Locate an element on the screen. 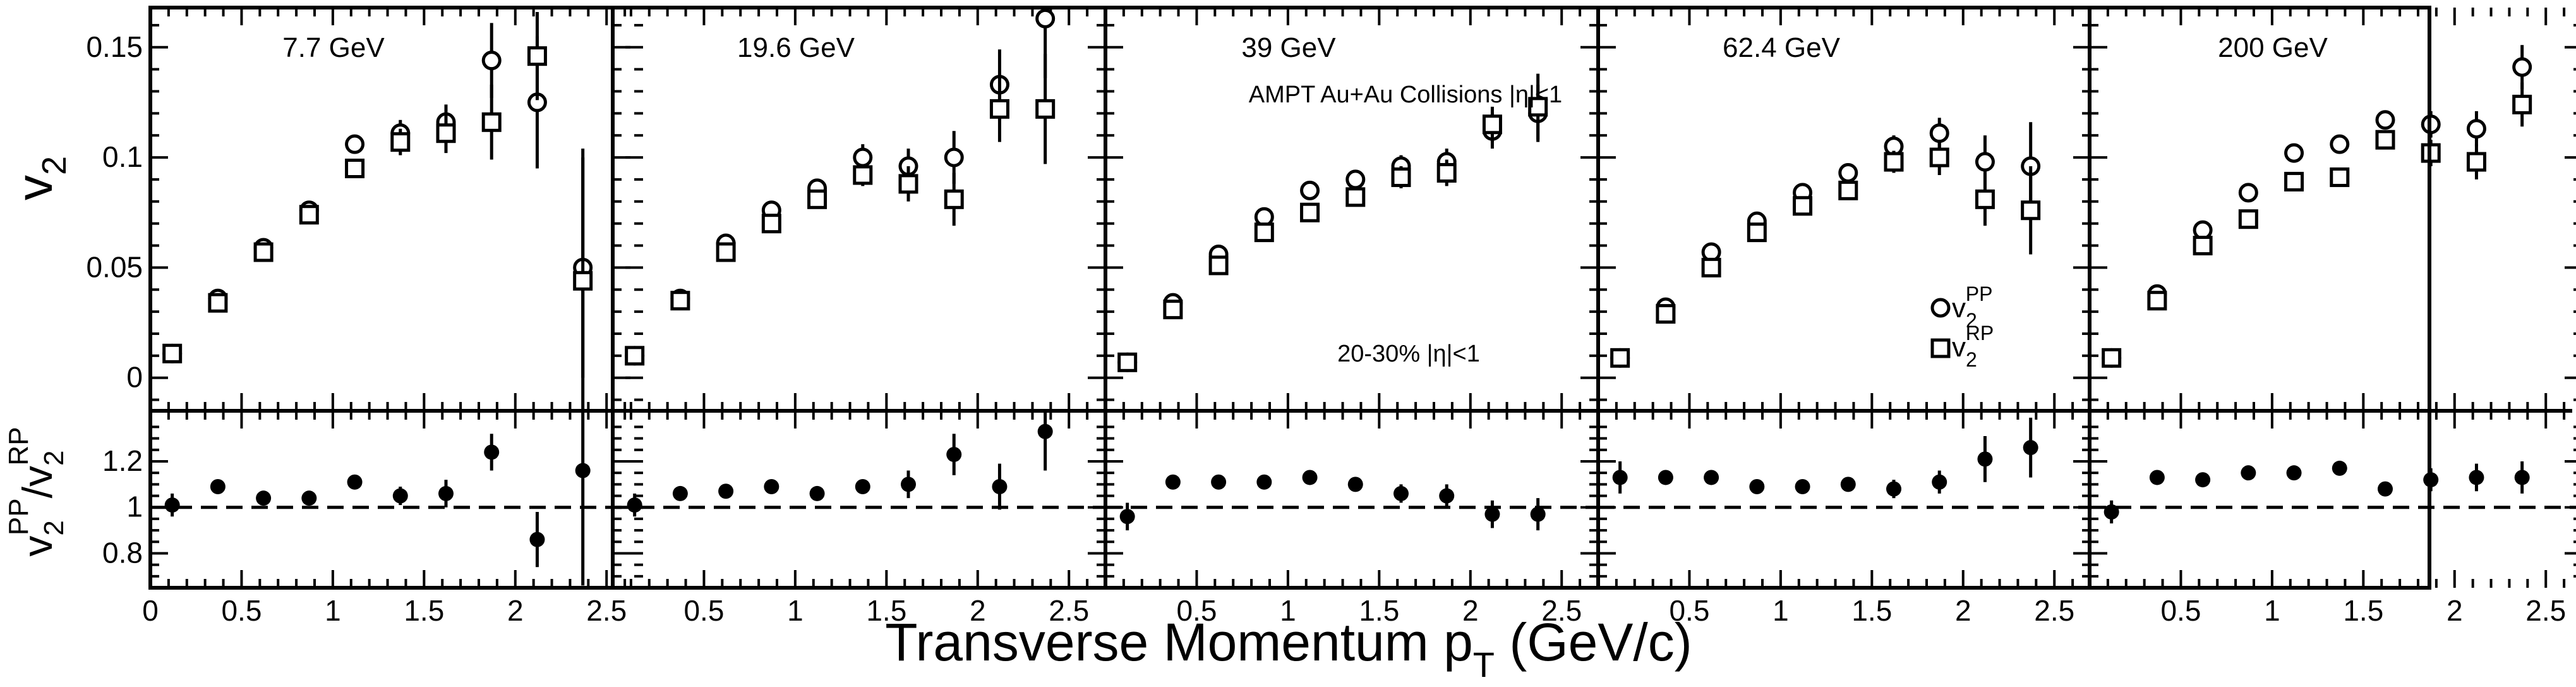 Image resolution: width=2576 pixels, height=687 pixels. x-axis-label: Transverse Momentum pT (GeV/c) is located at coordinates (1288, 648).